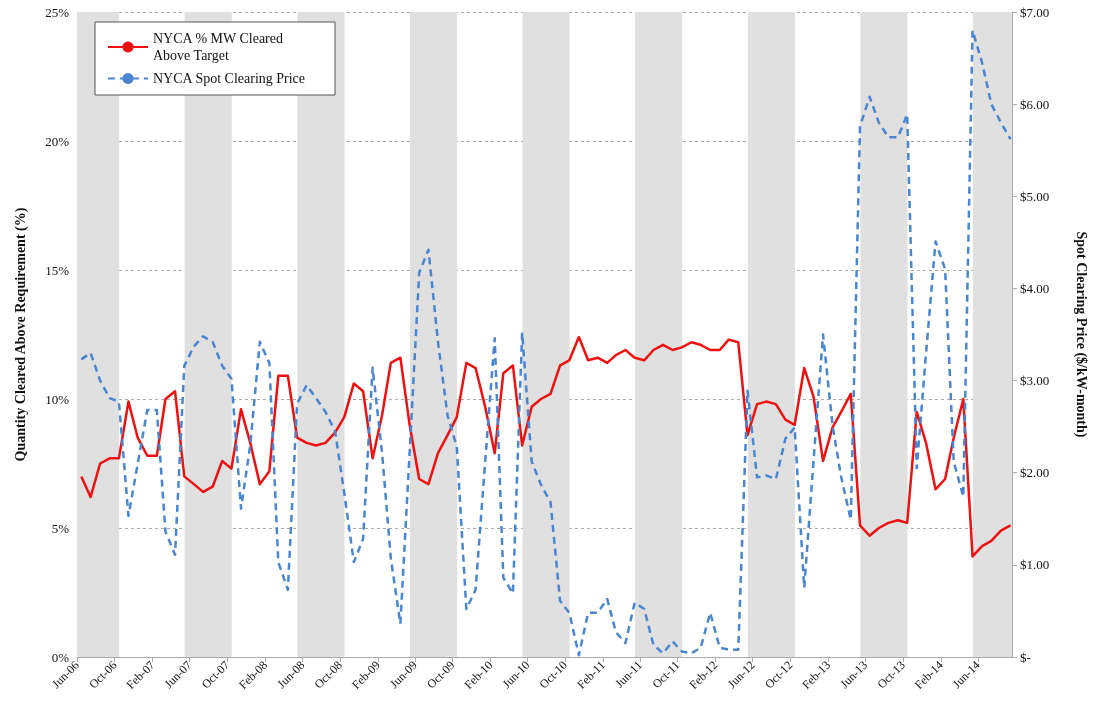  What do you see at coordinates (57, 399) in the screenshot?
I see `y-tick-label: 10%` at bounding box center [57, 399].